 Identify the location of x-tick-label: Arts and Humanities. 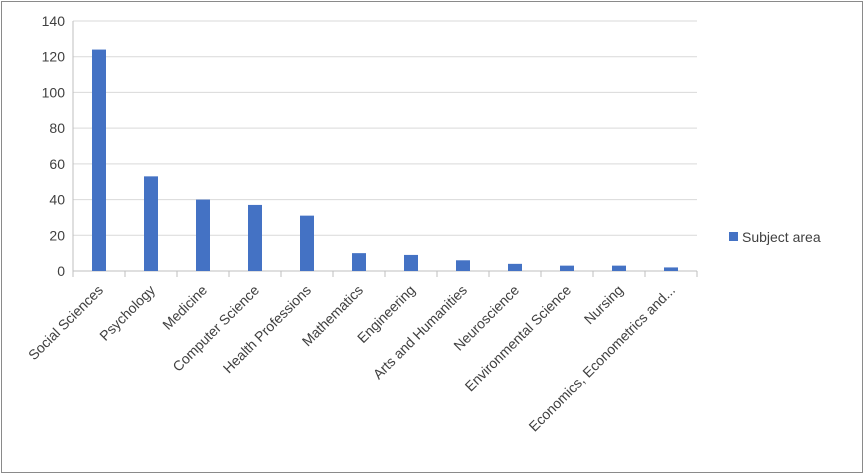
(420, 332).